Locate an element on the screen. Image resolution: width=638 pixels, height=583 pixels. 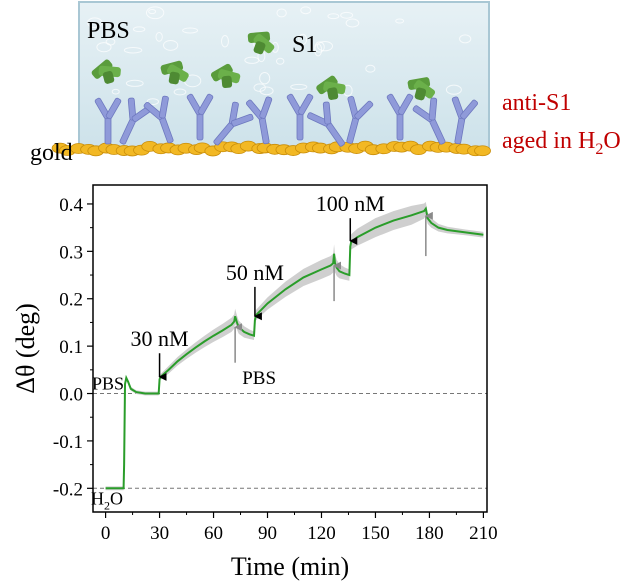
y-tick-label: 0.0 is located at coordinates (71, 395).